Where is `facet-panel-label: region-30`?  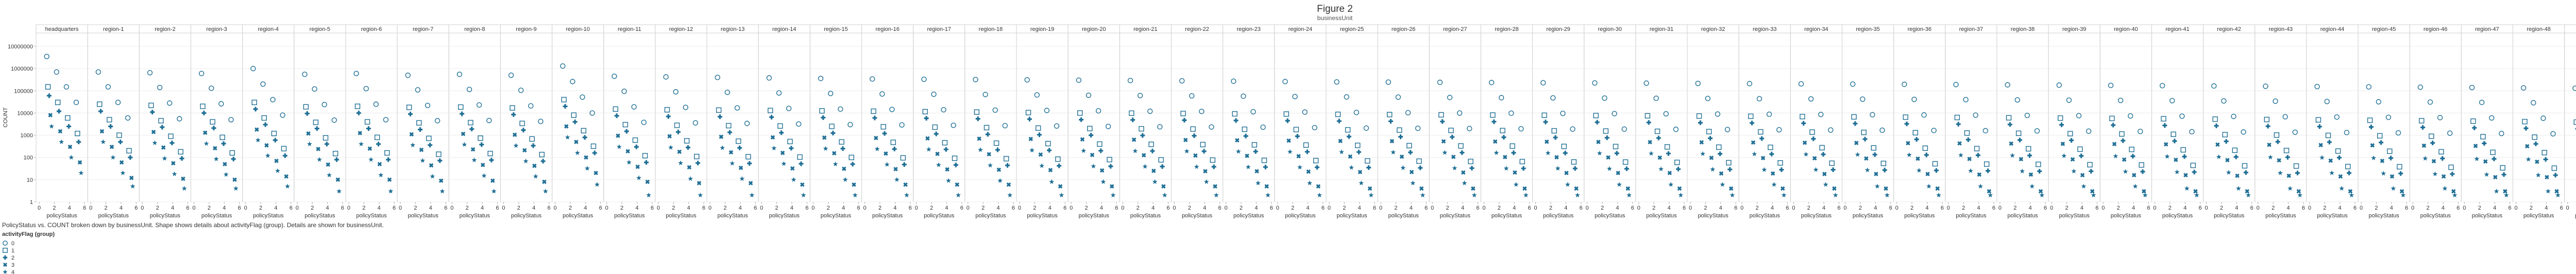 facet-panel-label: region-30 is located at coordinates (1610, 29).